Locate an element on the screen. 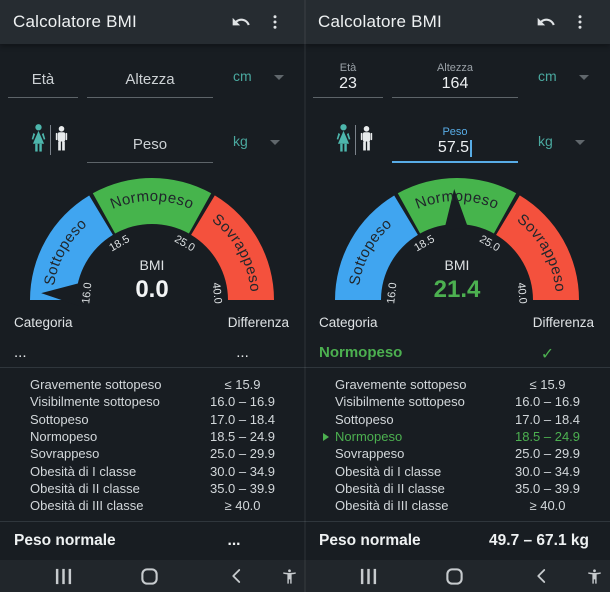 This screenshot has height=592, width=610. weight-input: Peso 57.5 is located at coordinates (455, 143).